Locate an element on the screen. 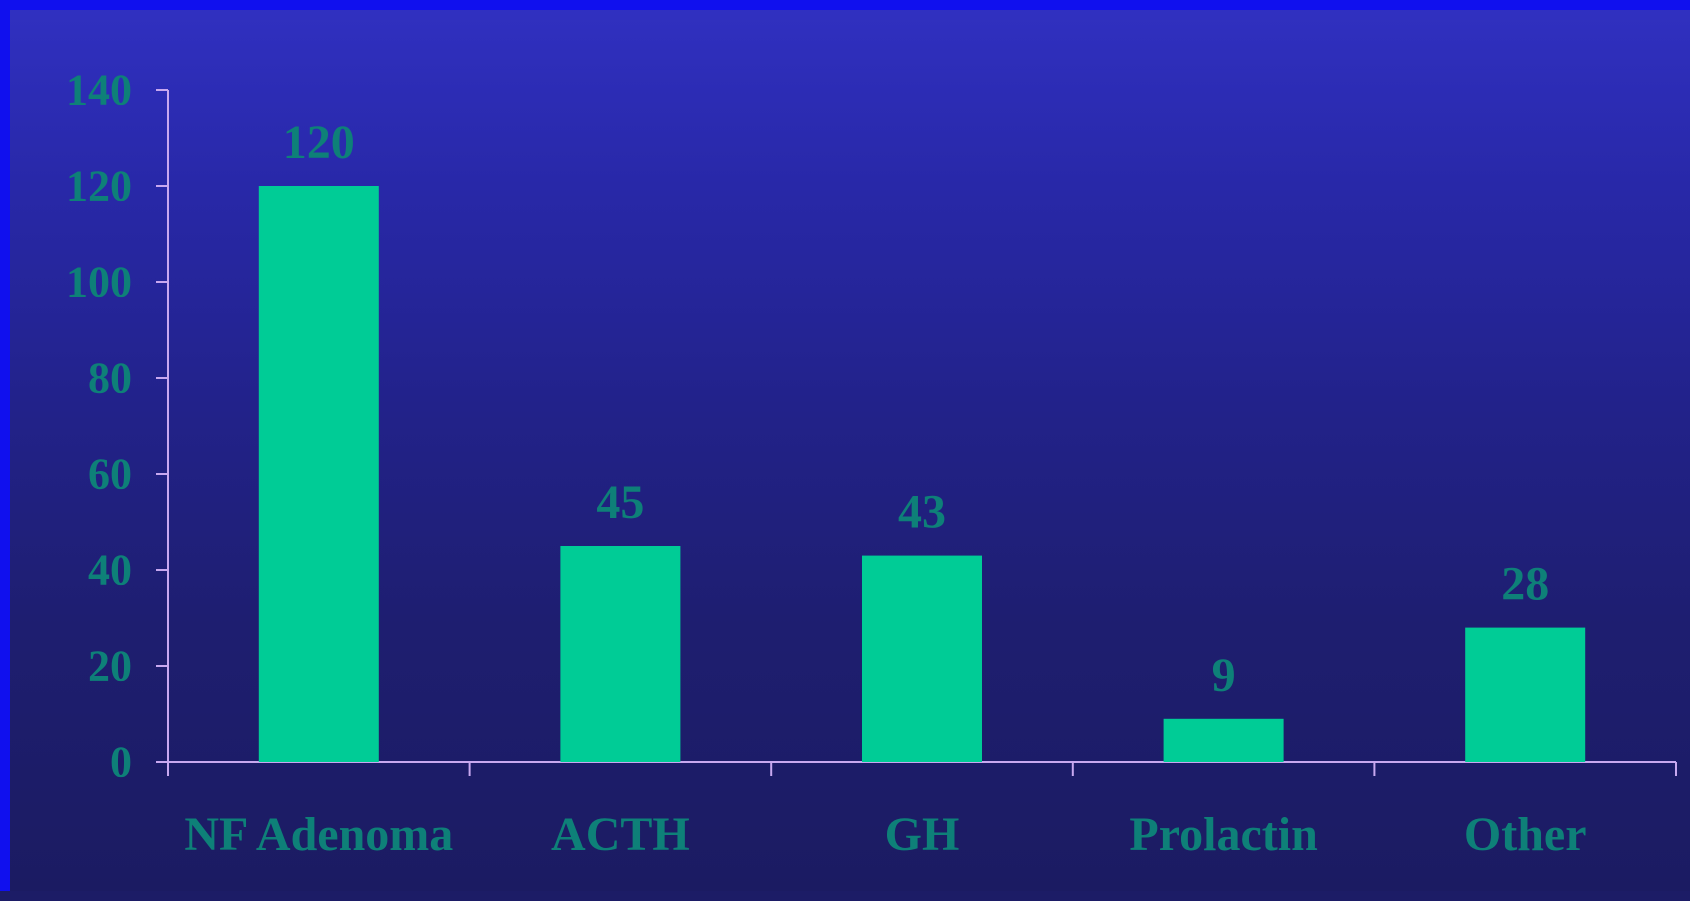  bar-other is located at coordinates (1525, 694).